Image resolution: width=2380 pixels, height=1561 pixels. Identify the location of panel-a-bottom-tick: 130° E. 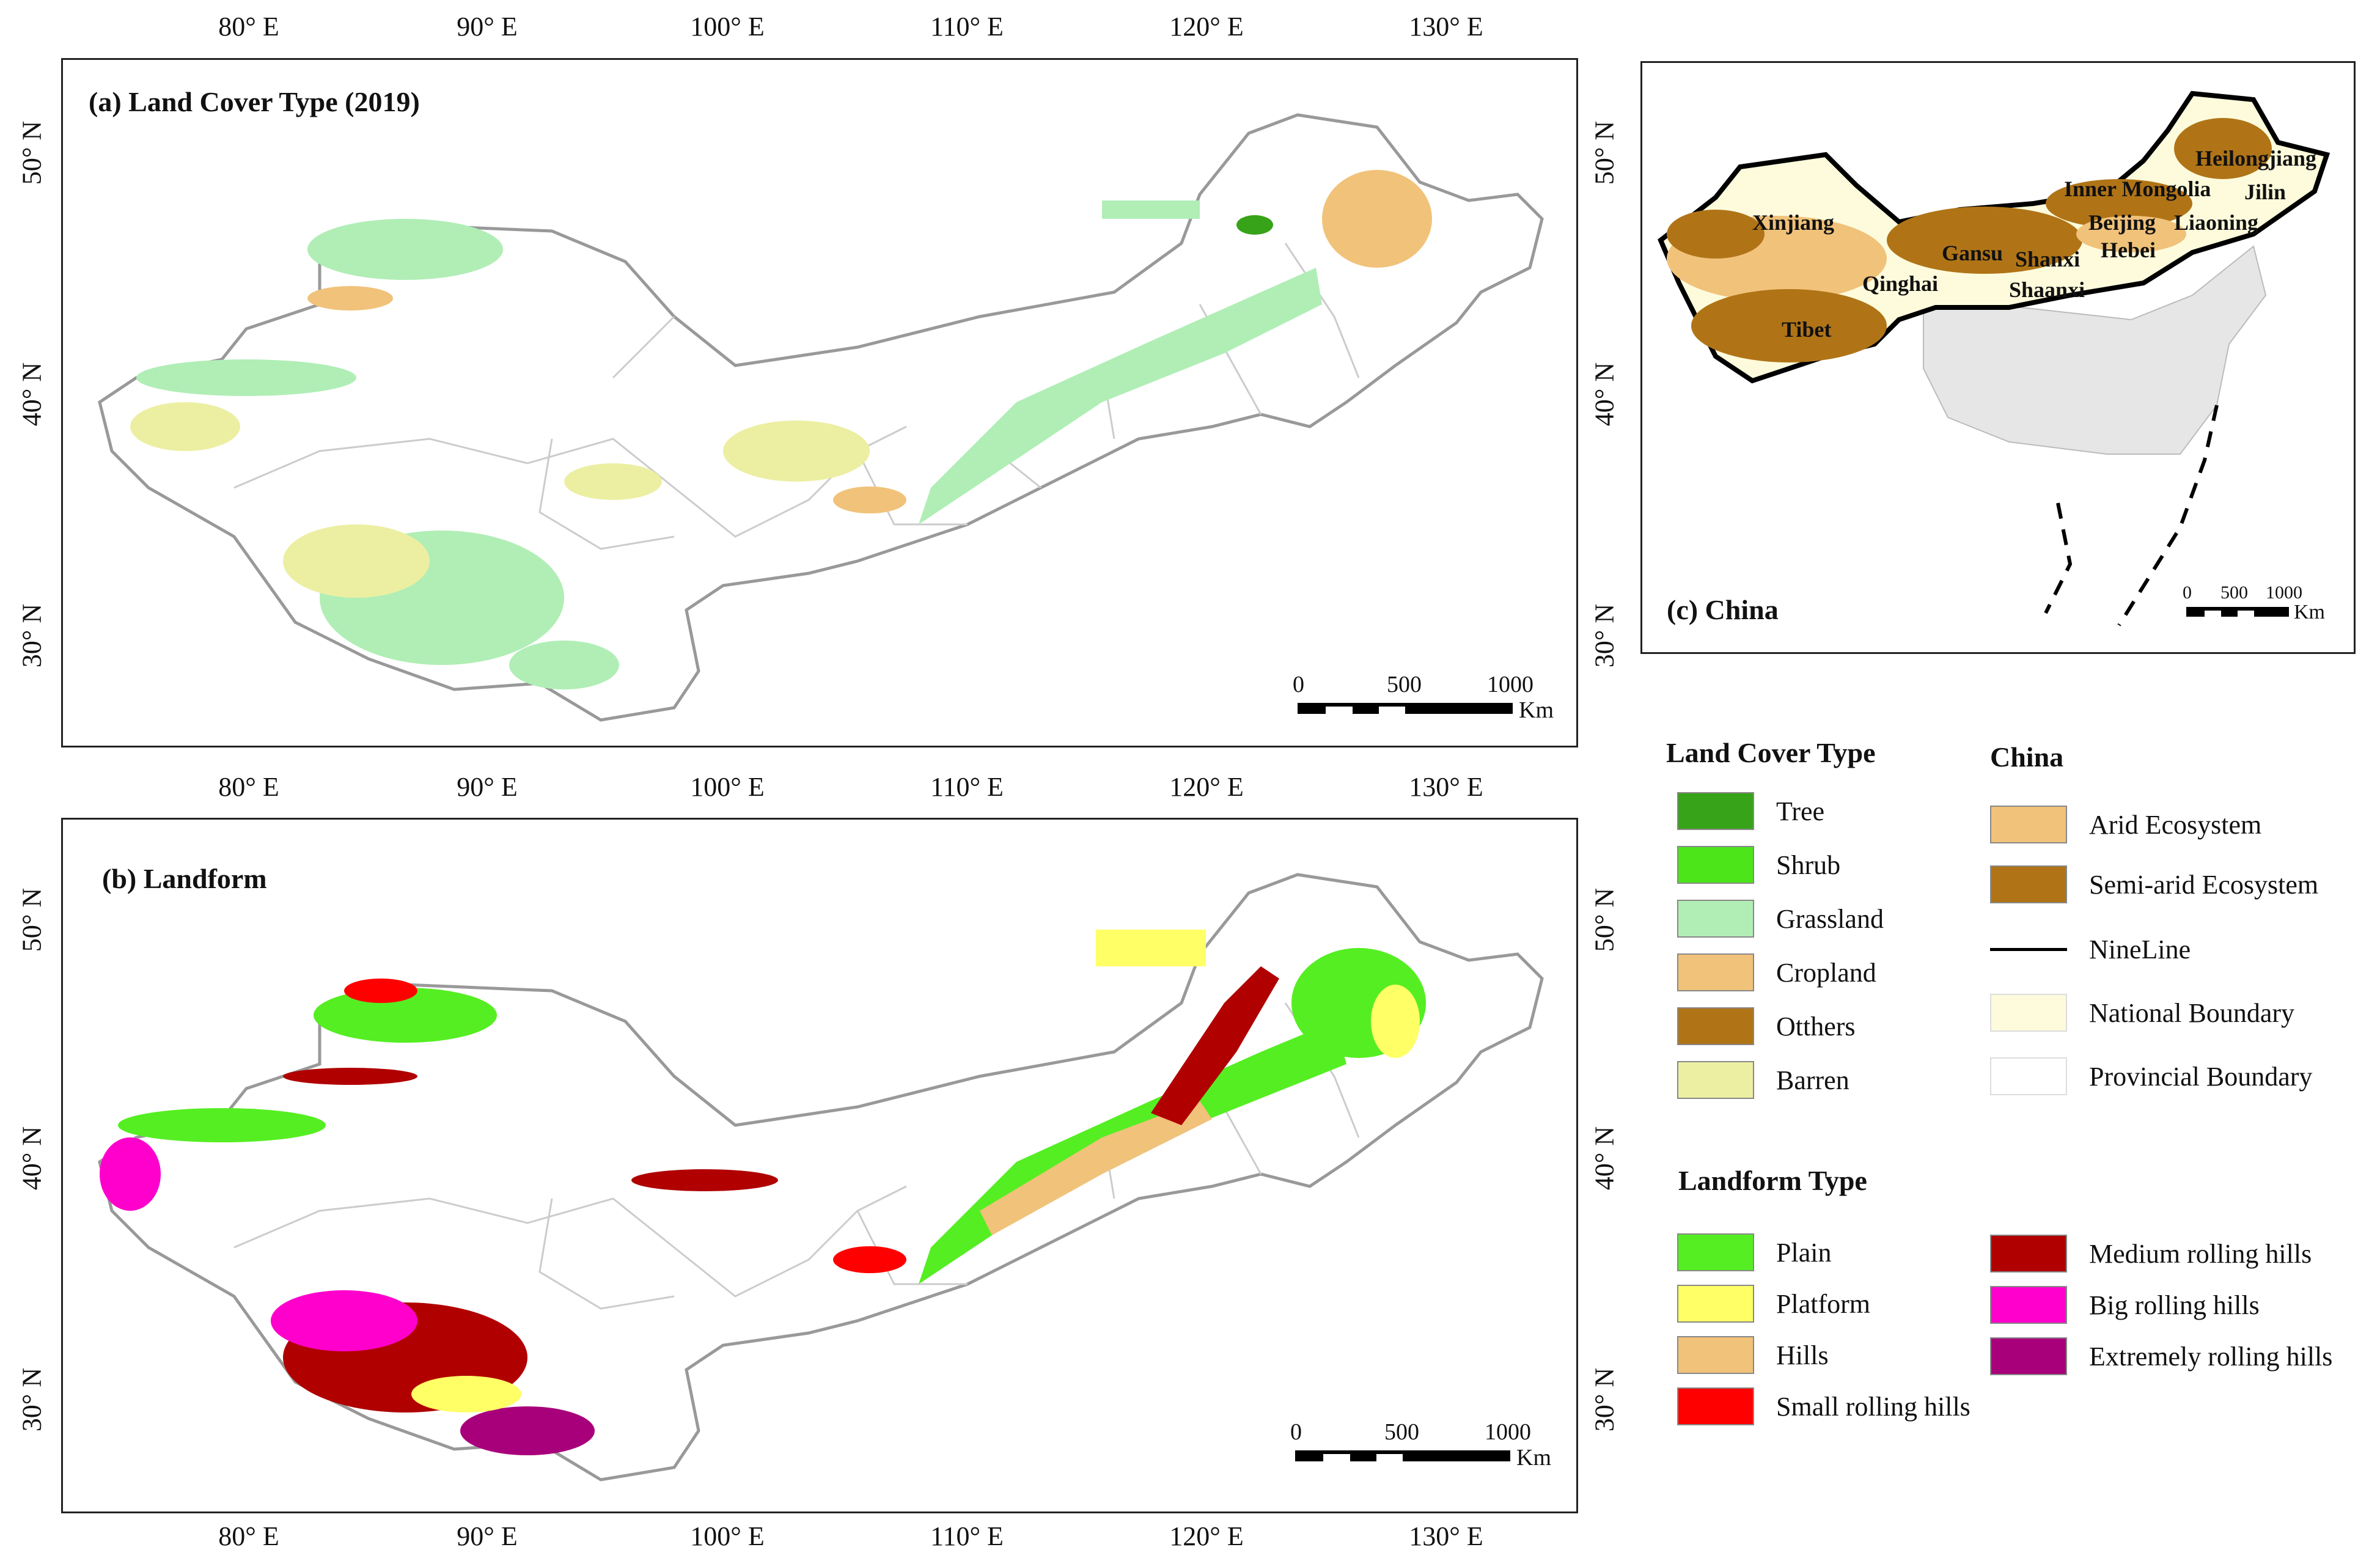
(1446, 787).